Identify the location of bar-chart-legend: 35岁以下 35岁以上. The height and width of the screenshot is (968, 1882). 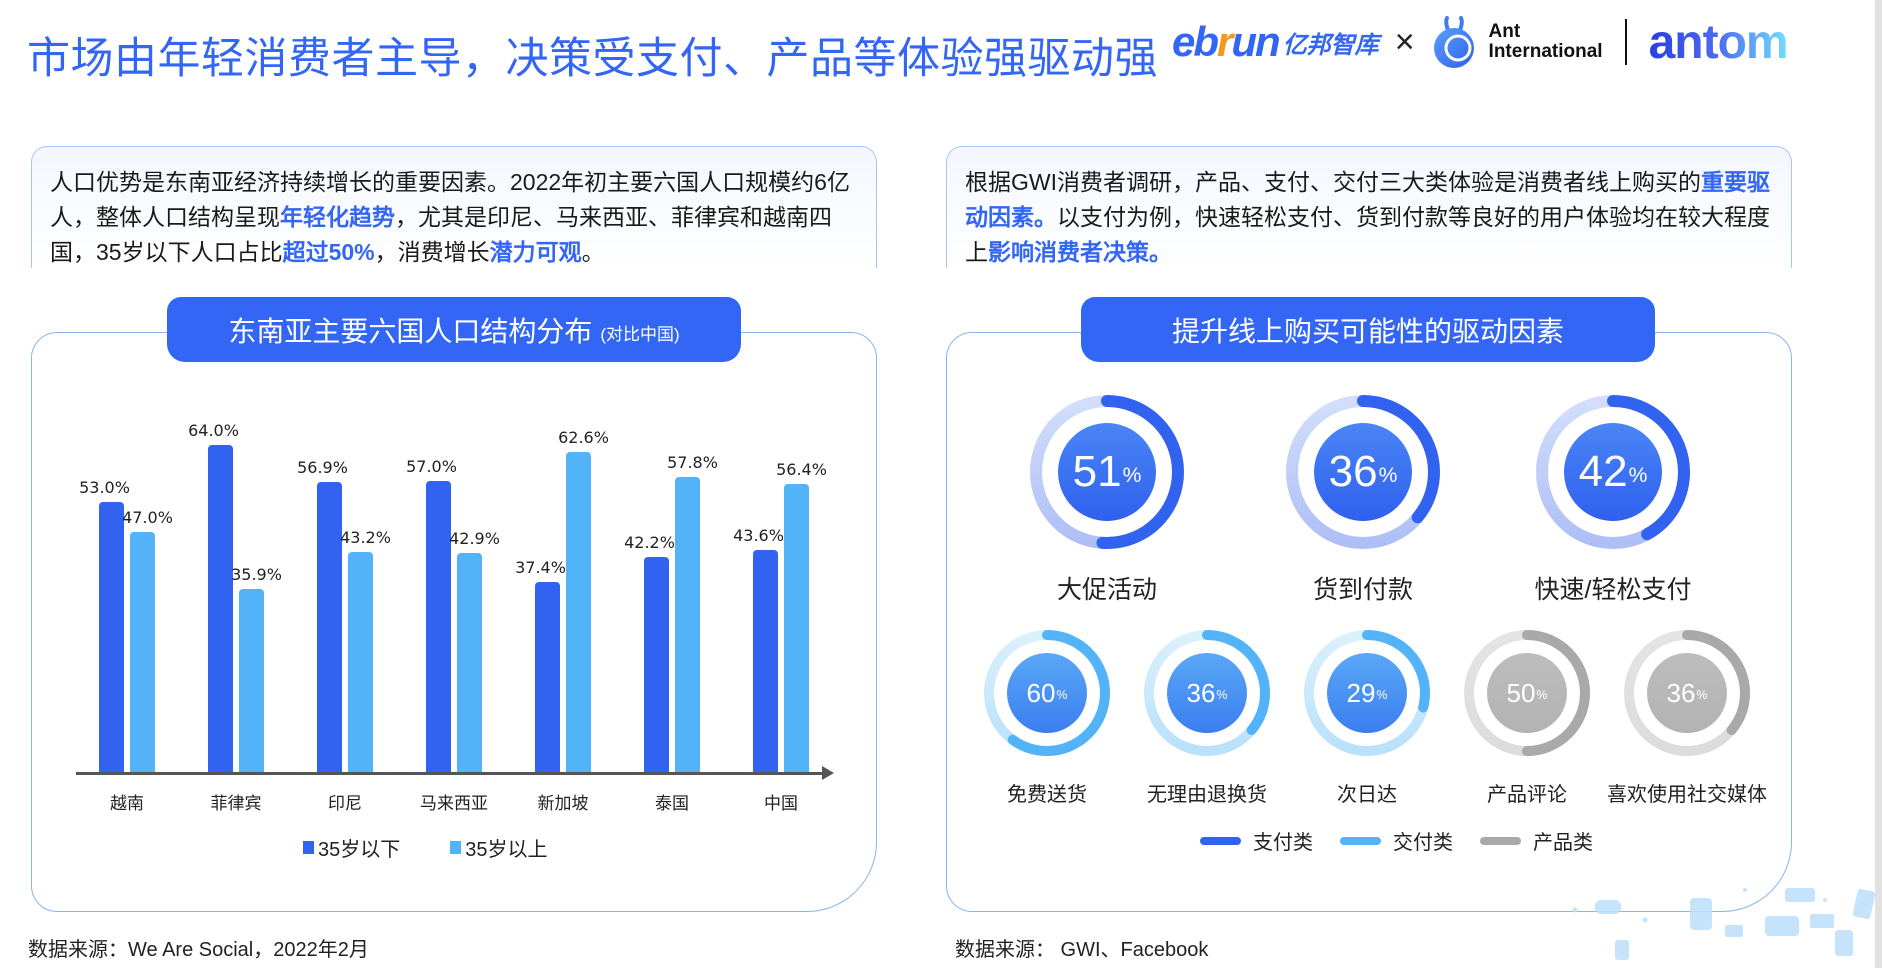
(425, 847).